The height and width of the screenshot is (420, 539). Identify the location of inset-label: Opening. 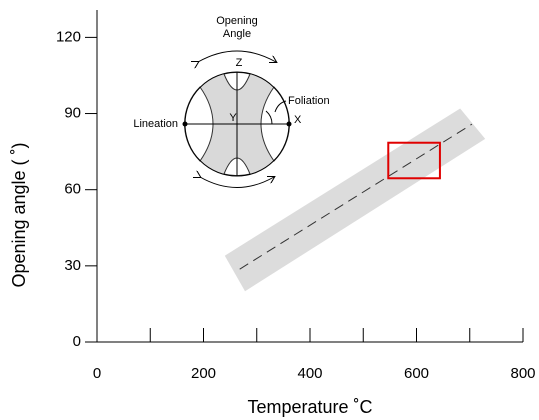
(237, 21).